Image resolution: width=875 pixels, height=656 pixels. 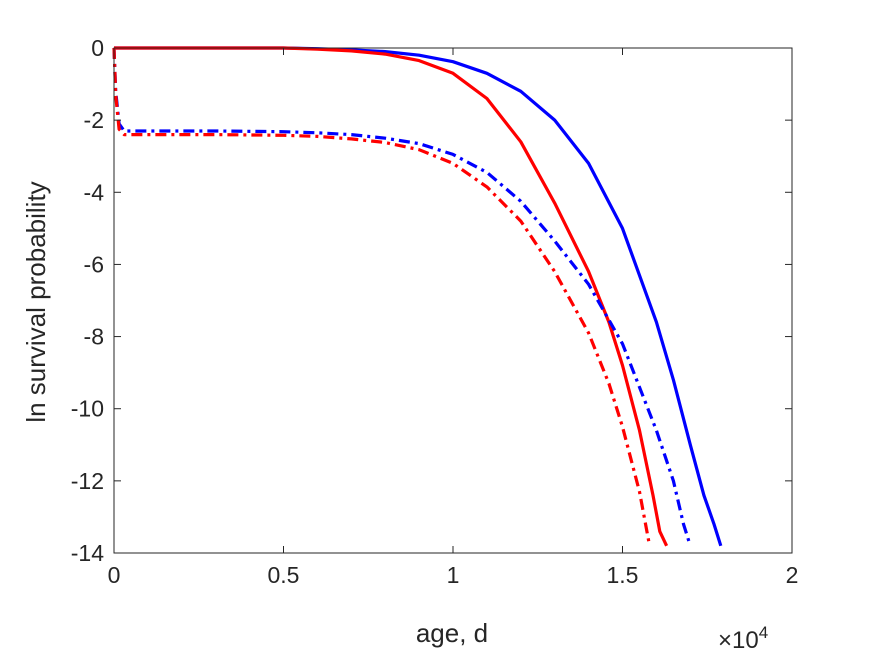 I want to click on x-tick-label: 1, so click(x=453, y=575).